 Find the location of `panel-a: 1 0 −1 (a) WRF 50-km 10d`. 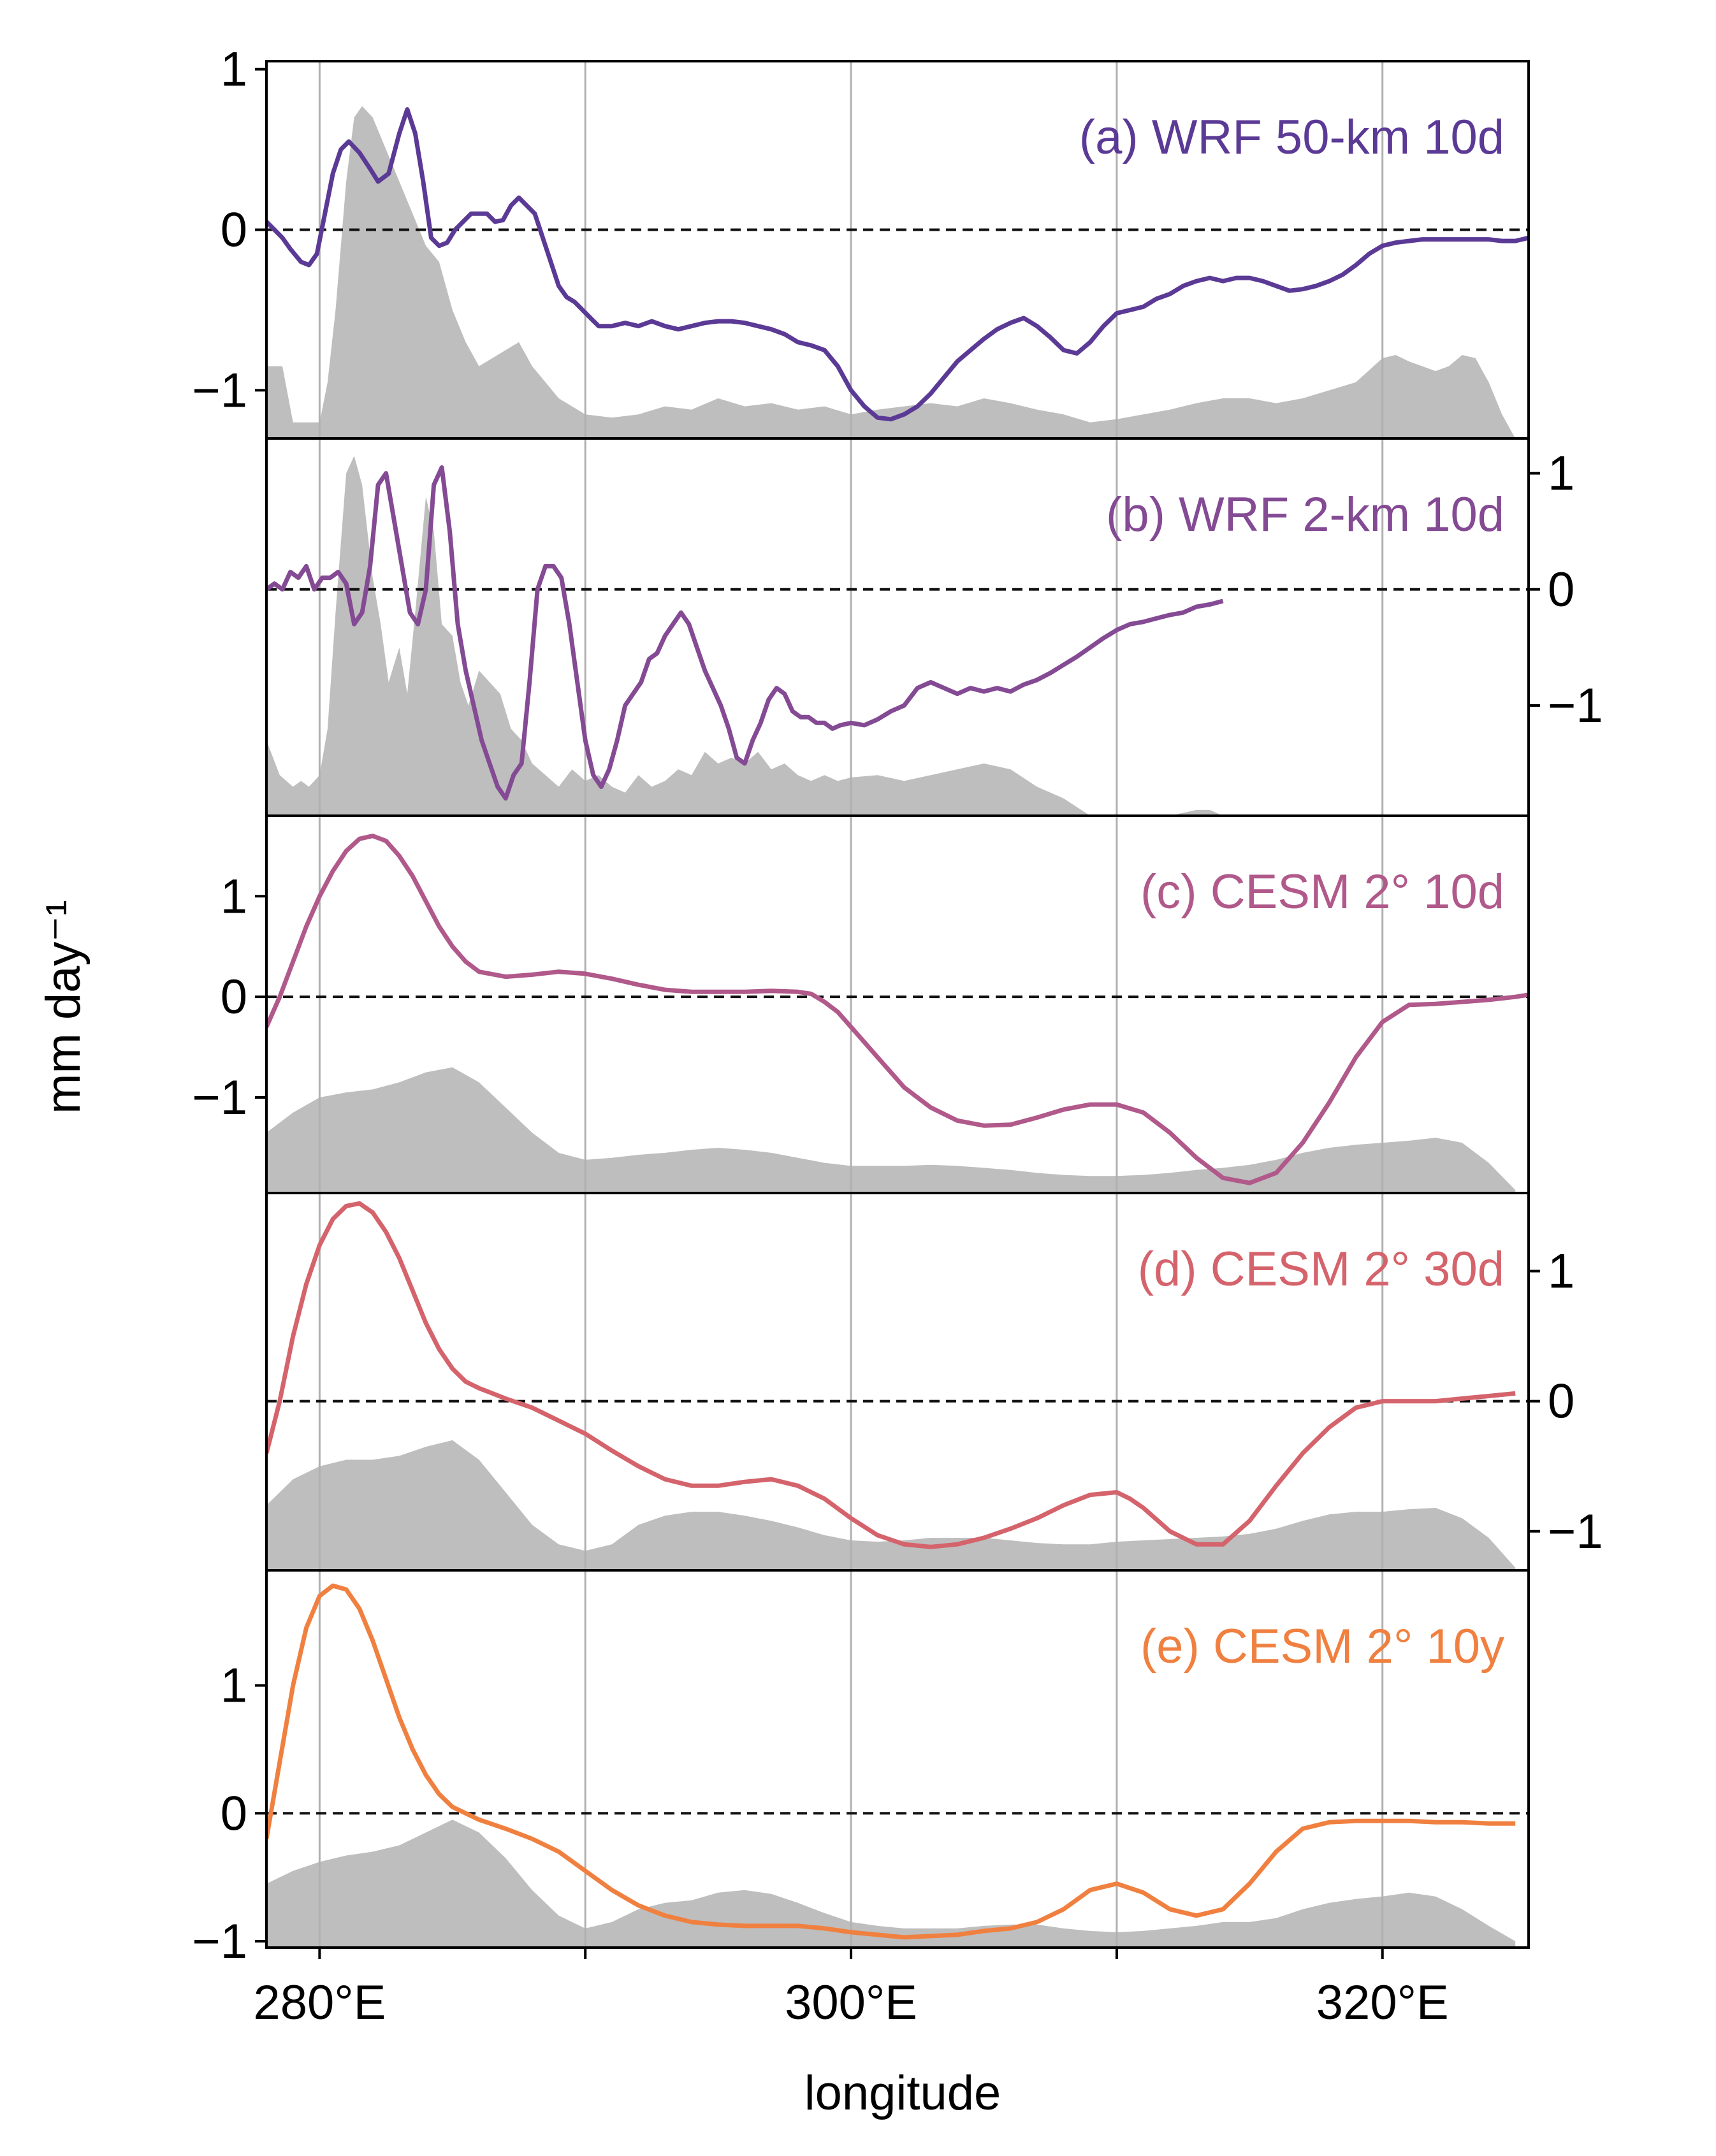

panel-a: 1 0 −1 (a) WRF 50-km 10d is located at coordinates (861, 241).